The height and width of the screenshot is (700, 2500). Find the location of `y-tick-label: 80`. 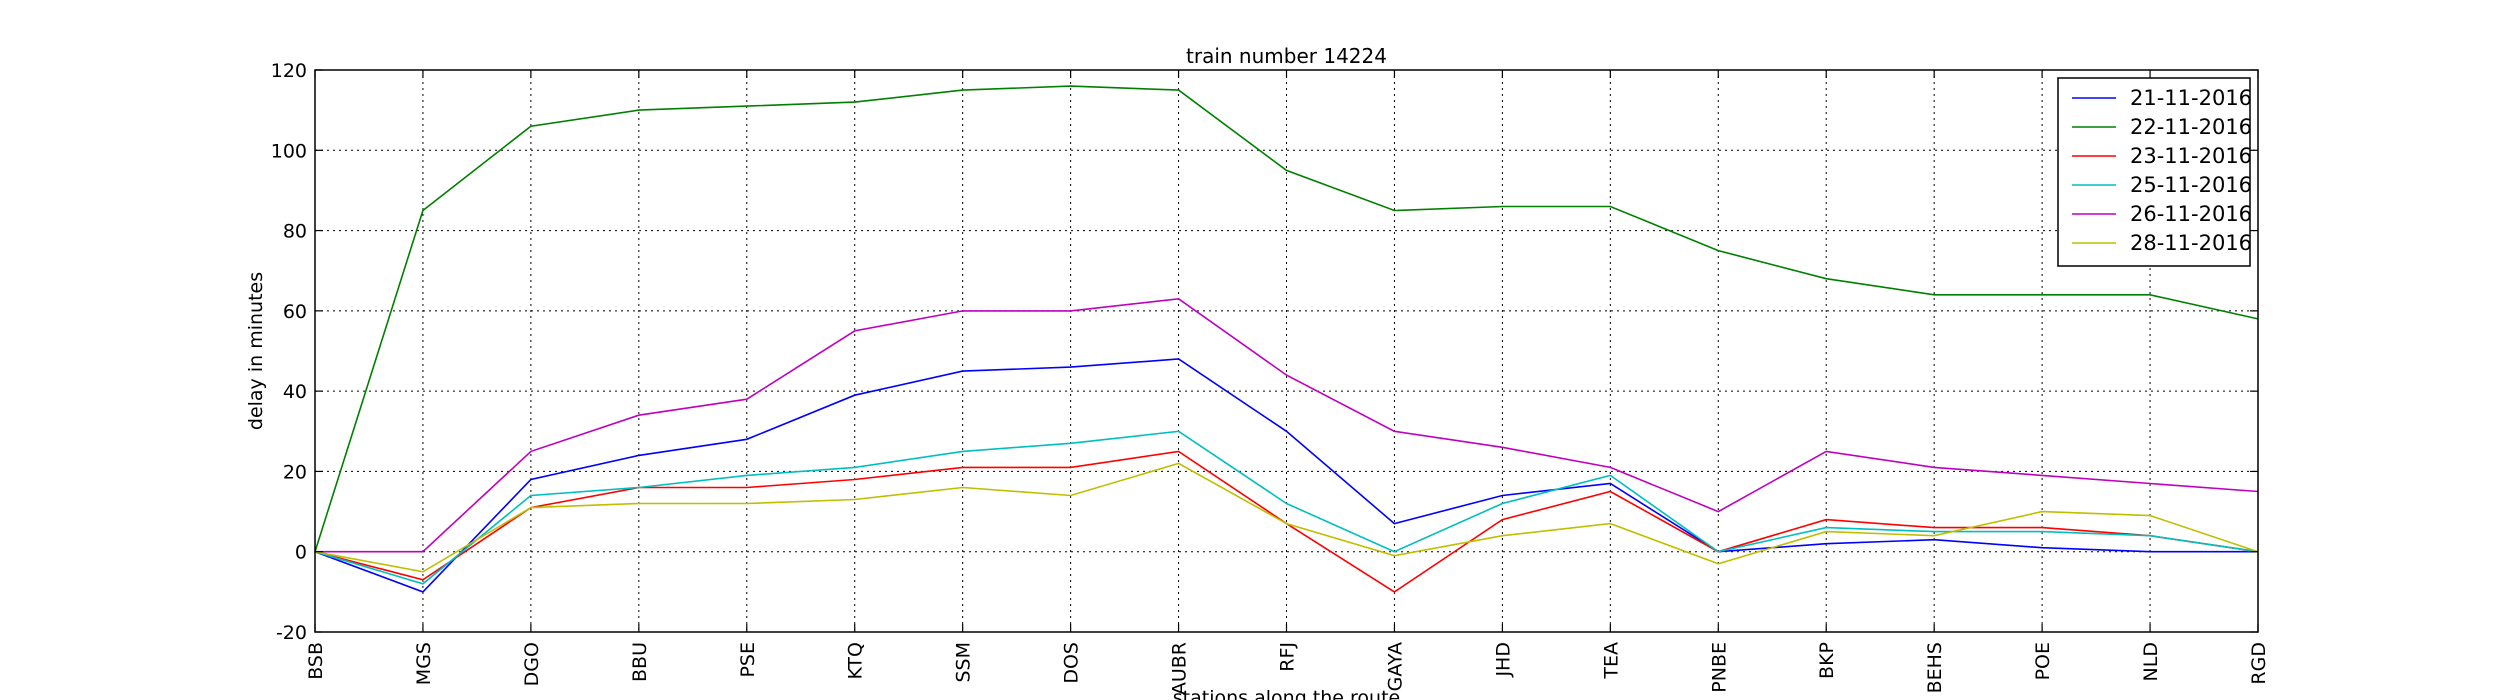

y-tick-label: 80 is located at coordinates (295, 232).